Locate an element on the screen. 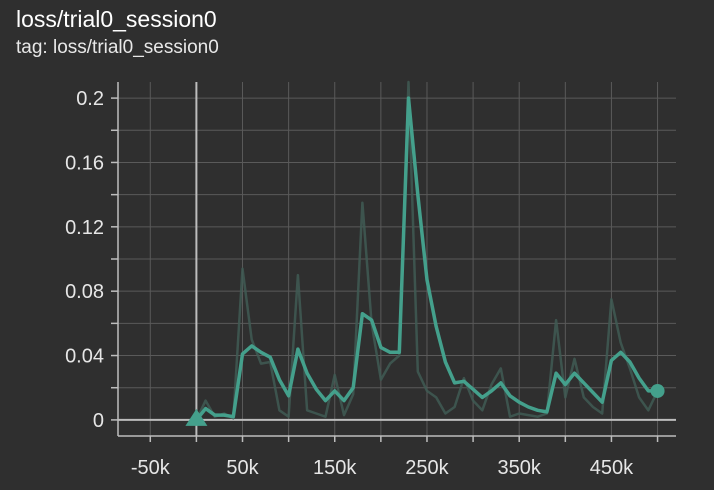  y-tick-label: 0.12 is located at coordinates (84, 228).